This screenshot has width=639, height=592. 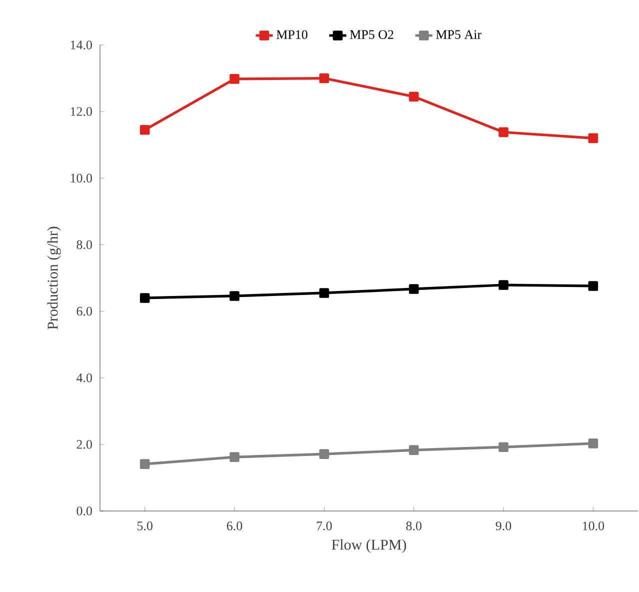 I want to click on y-tick-label: 12.0, so click(x=81, y=111).